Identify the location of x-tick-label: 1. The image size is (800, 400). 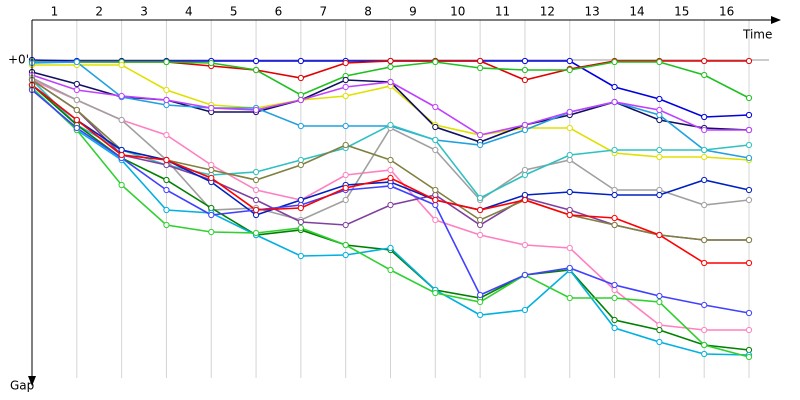
(55, 12).